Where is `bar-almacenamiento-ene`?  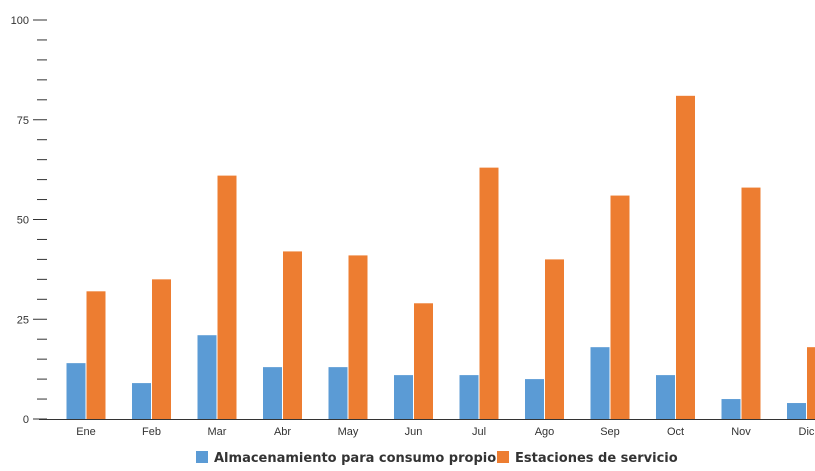
bar-almacenamiento-ene is located at coordinates (76, 391).